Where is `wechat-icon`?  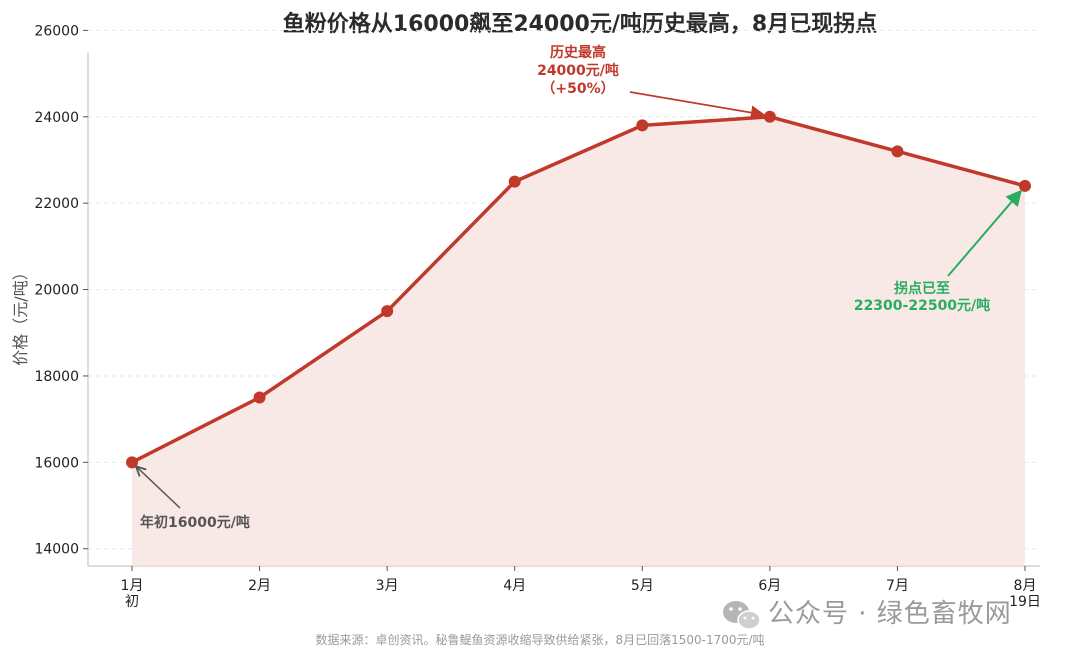
wechat-icon is located at coordinates (742, 615).